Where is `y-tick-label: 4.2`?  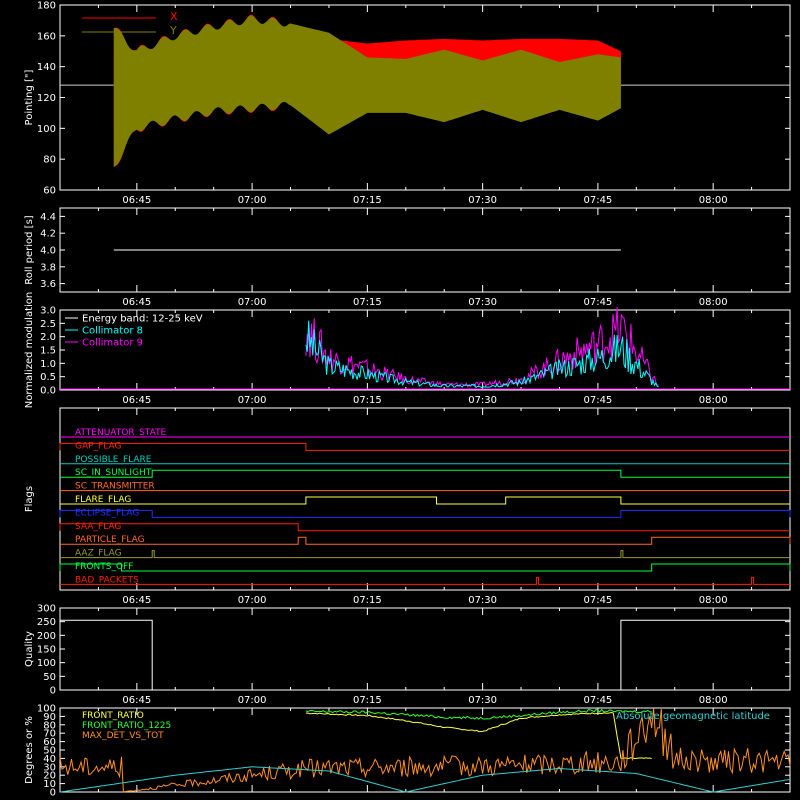 y-tick-label: 4.2 is located at coordinates (48, 234).